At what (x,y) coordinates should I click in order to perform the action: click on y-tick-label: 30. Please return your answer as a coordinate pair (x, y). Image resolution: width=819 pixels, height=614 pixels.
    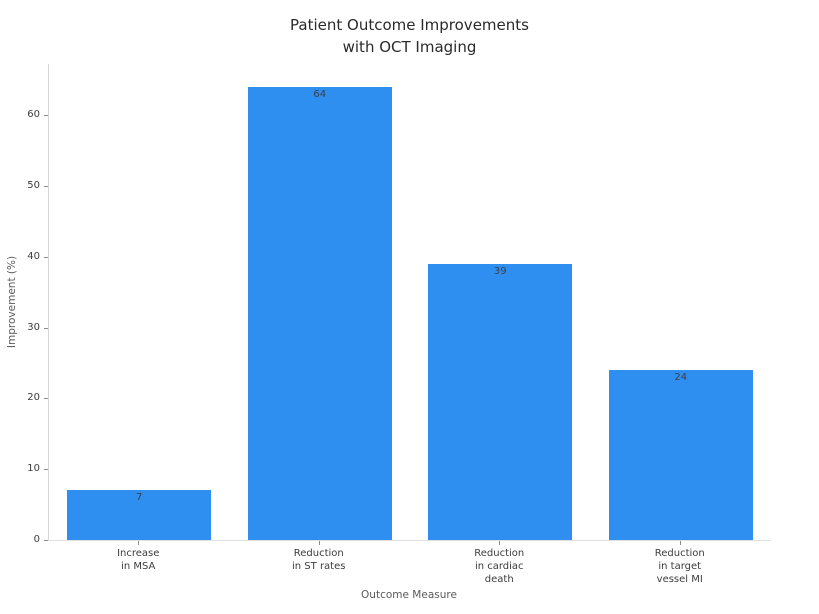
    Looking at the image, I should click on (33, 327).